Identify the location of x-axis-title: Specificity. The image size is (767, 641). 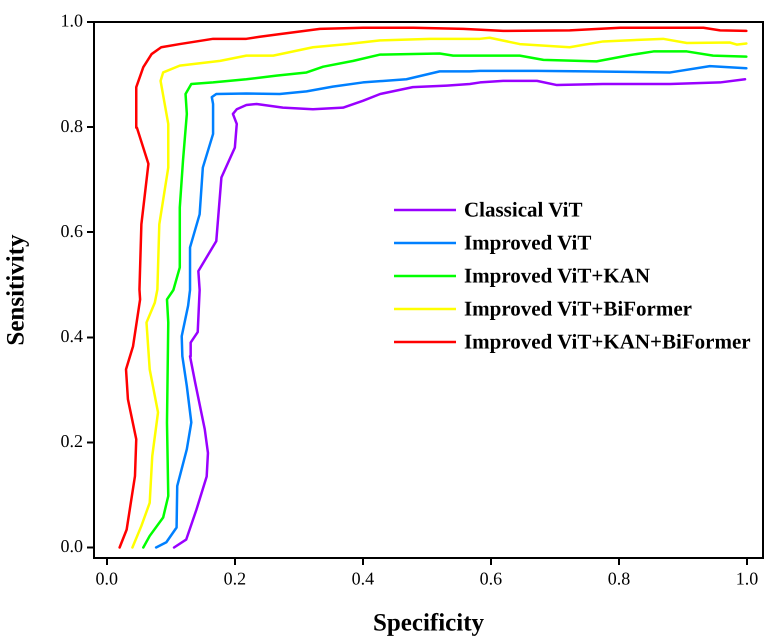
(428, 622).